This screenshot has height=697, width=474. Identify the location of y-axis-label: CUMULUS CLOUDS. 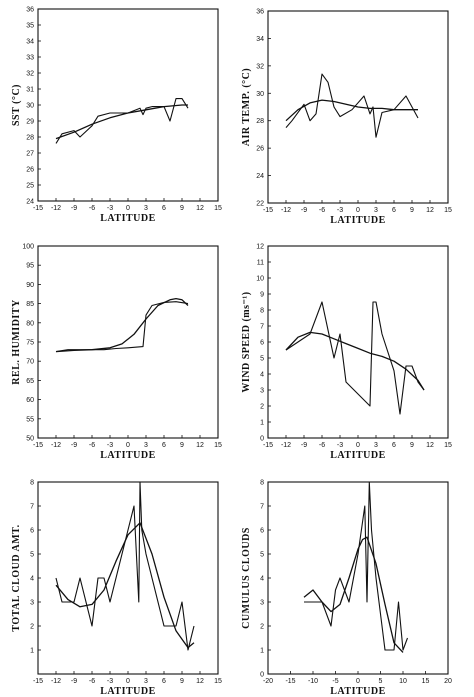
(246, 578).